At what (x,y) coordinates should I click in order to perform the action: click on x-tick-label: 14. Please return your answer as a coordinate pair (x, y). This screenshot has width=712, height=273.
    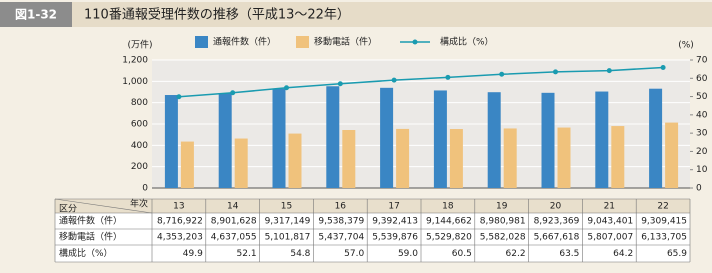
    Looking at the image, I should click on (233, 207).